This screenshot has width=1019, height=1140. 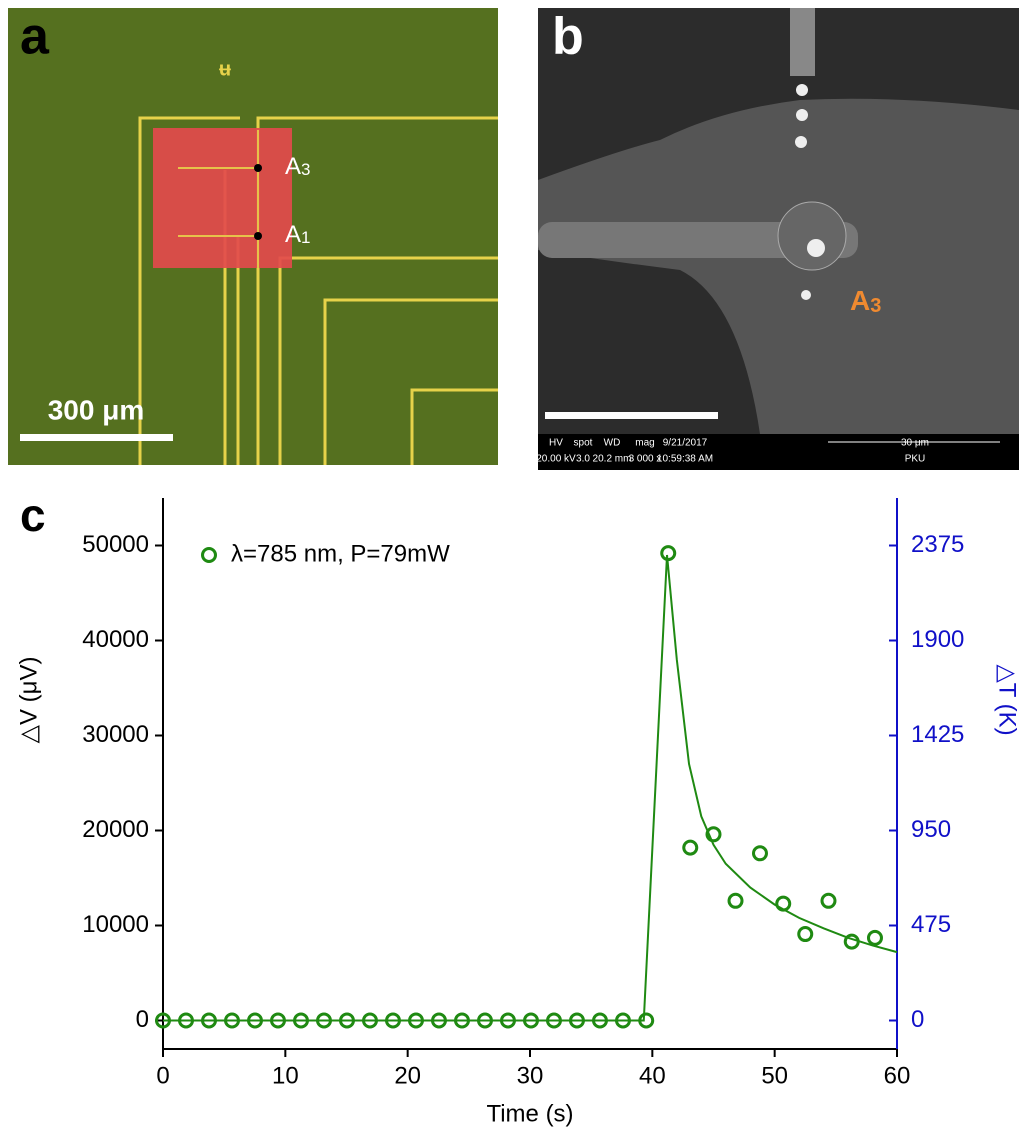 What do you see at coordinates (1006, 699) in the screenshot?
I see `y2-axis-label: △T (K)` at bounding box center [1006, 699].